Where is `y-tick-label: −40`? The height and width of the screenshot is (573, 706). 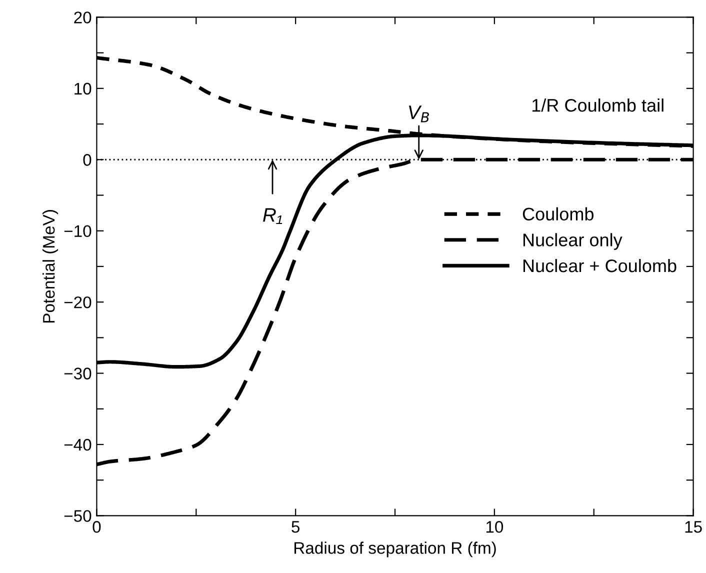 y-tick-label: −40 is located at coordinates (78, 444).